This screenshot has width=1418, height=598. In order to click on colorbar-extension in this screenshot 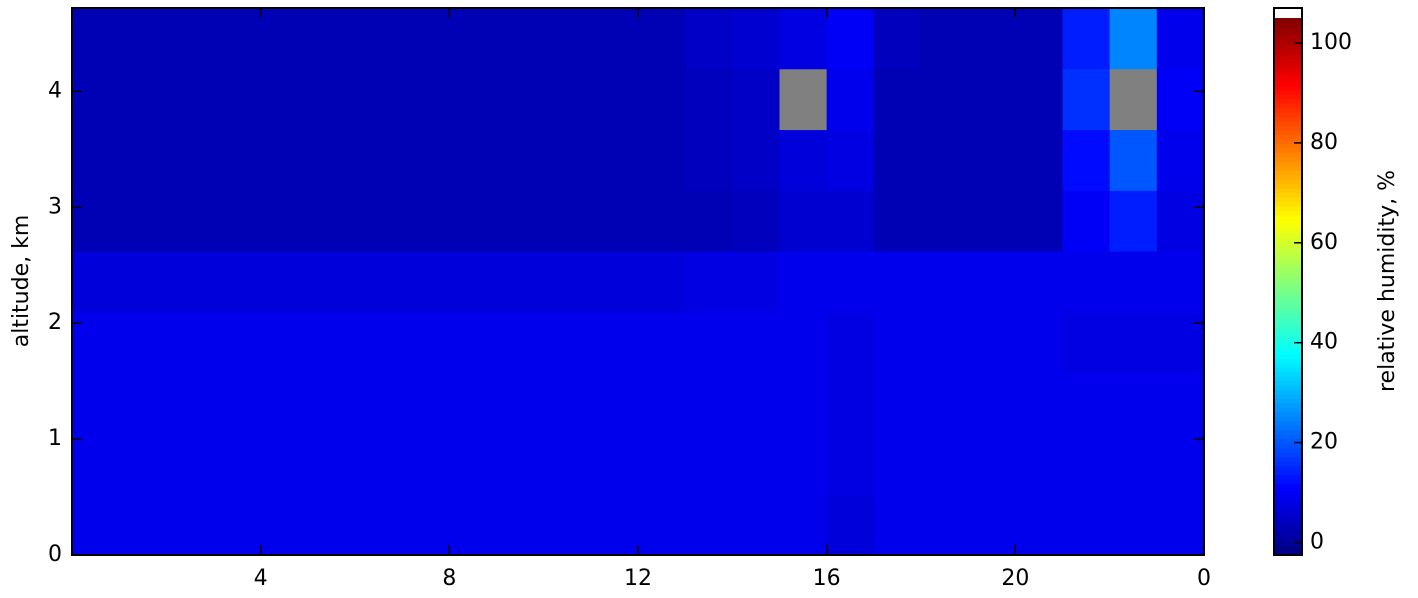, I will do `click(1288, 13)`.